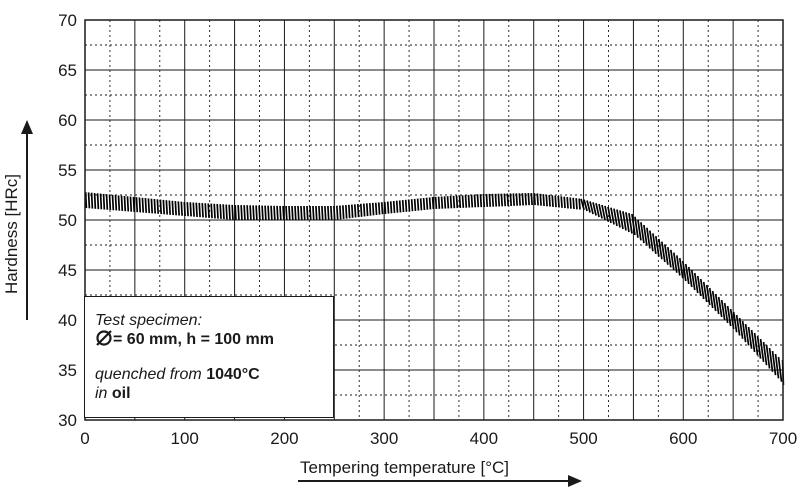 This screenshot has width=806, height=497. I want to click on x-axis-ticks: 0 100 200 300 400 500 600 700, so click(438, 438).